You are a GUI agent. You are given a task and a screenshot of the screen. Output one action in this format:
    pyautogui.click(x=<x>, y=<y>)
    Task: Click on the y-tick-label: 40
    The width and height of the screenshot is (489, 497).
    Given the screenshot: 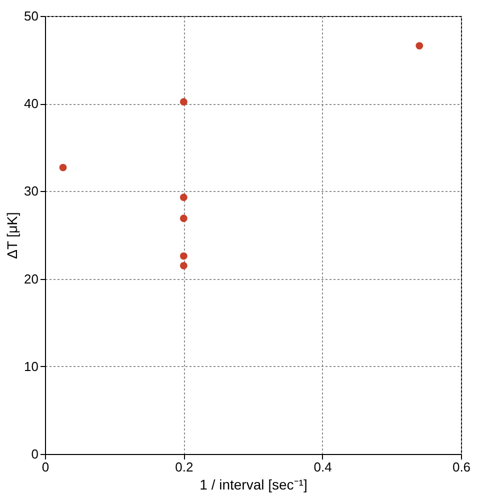 What is the action you would take?
    pyautogui.click(x=31, y=104)
    